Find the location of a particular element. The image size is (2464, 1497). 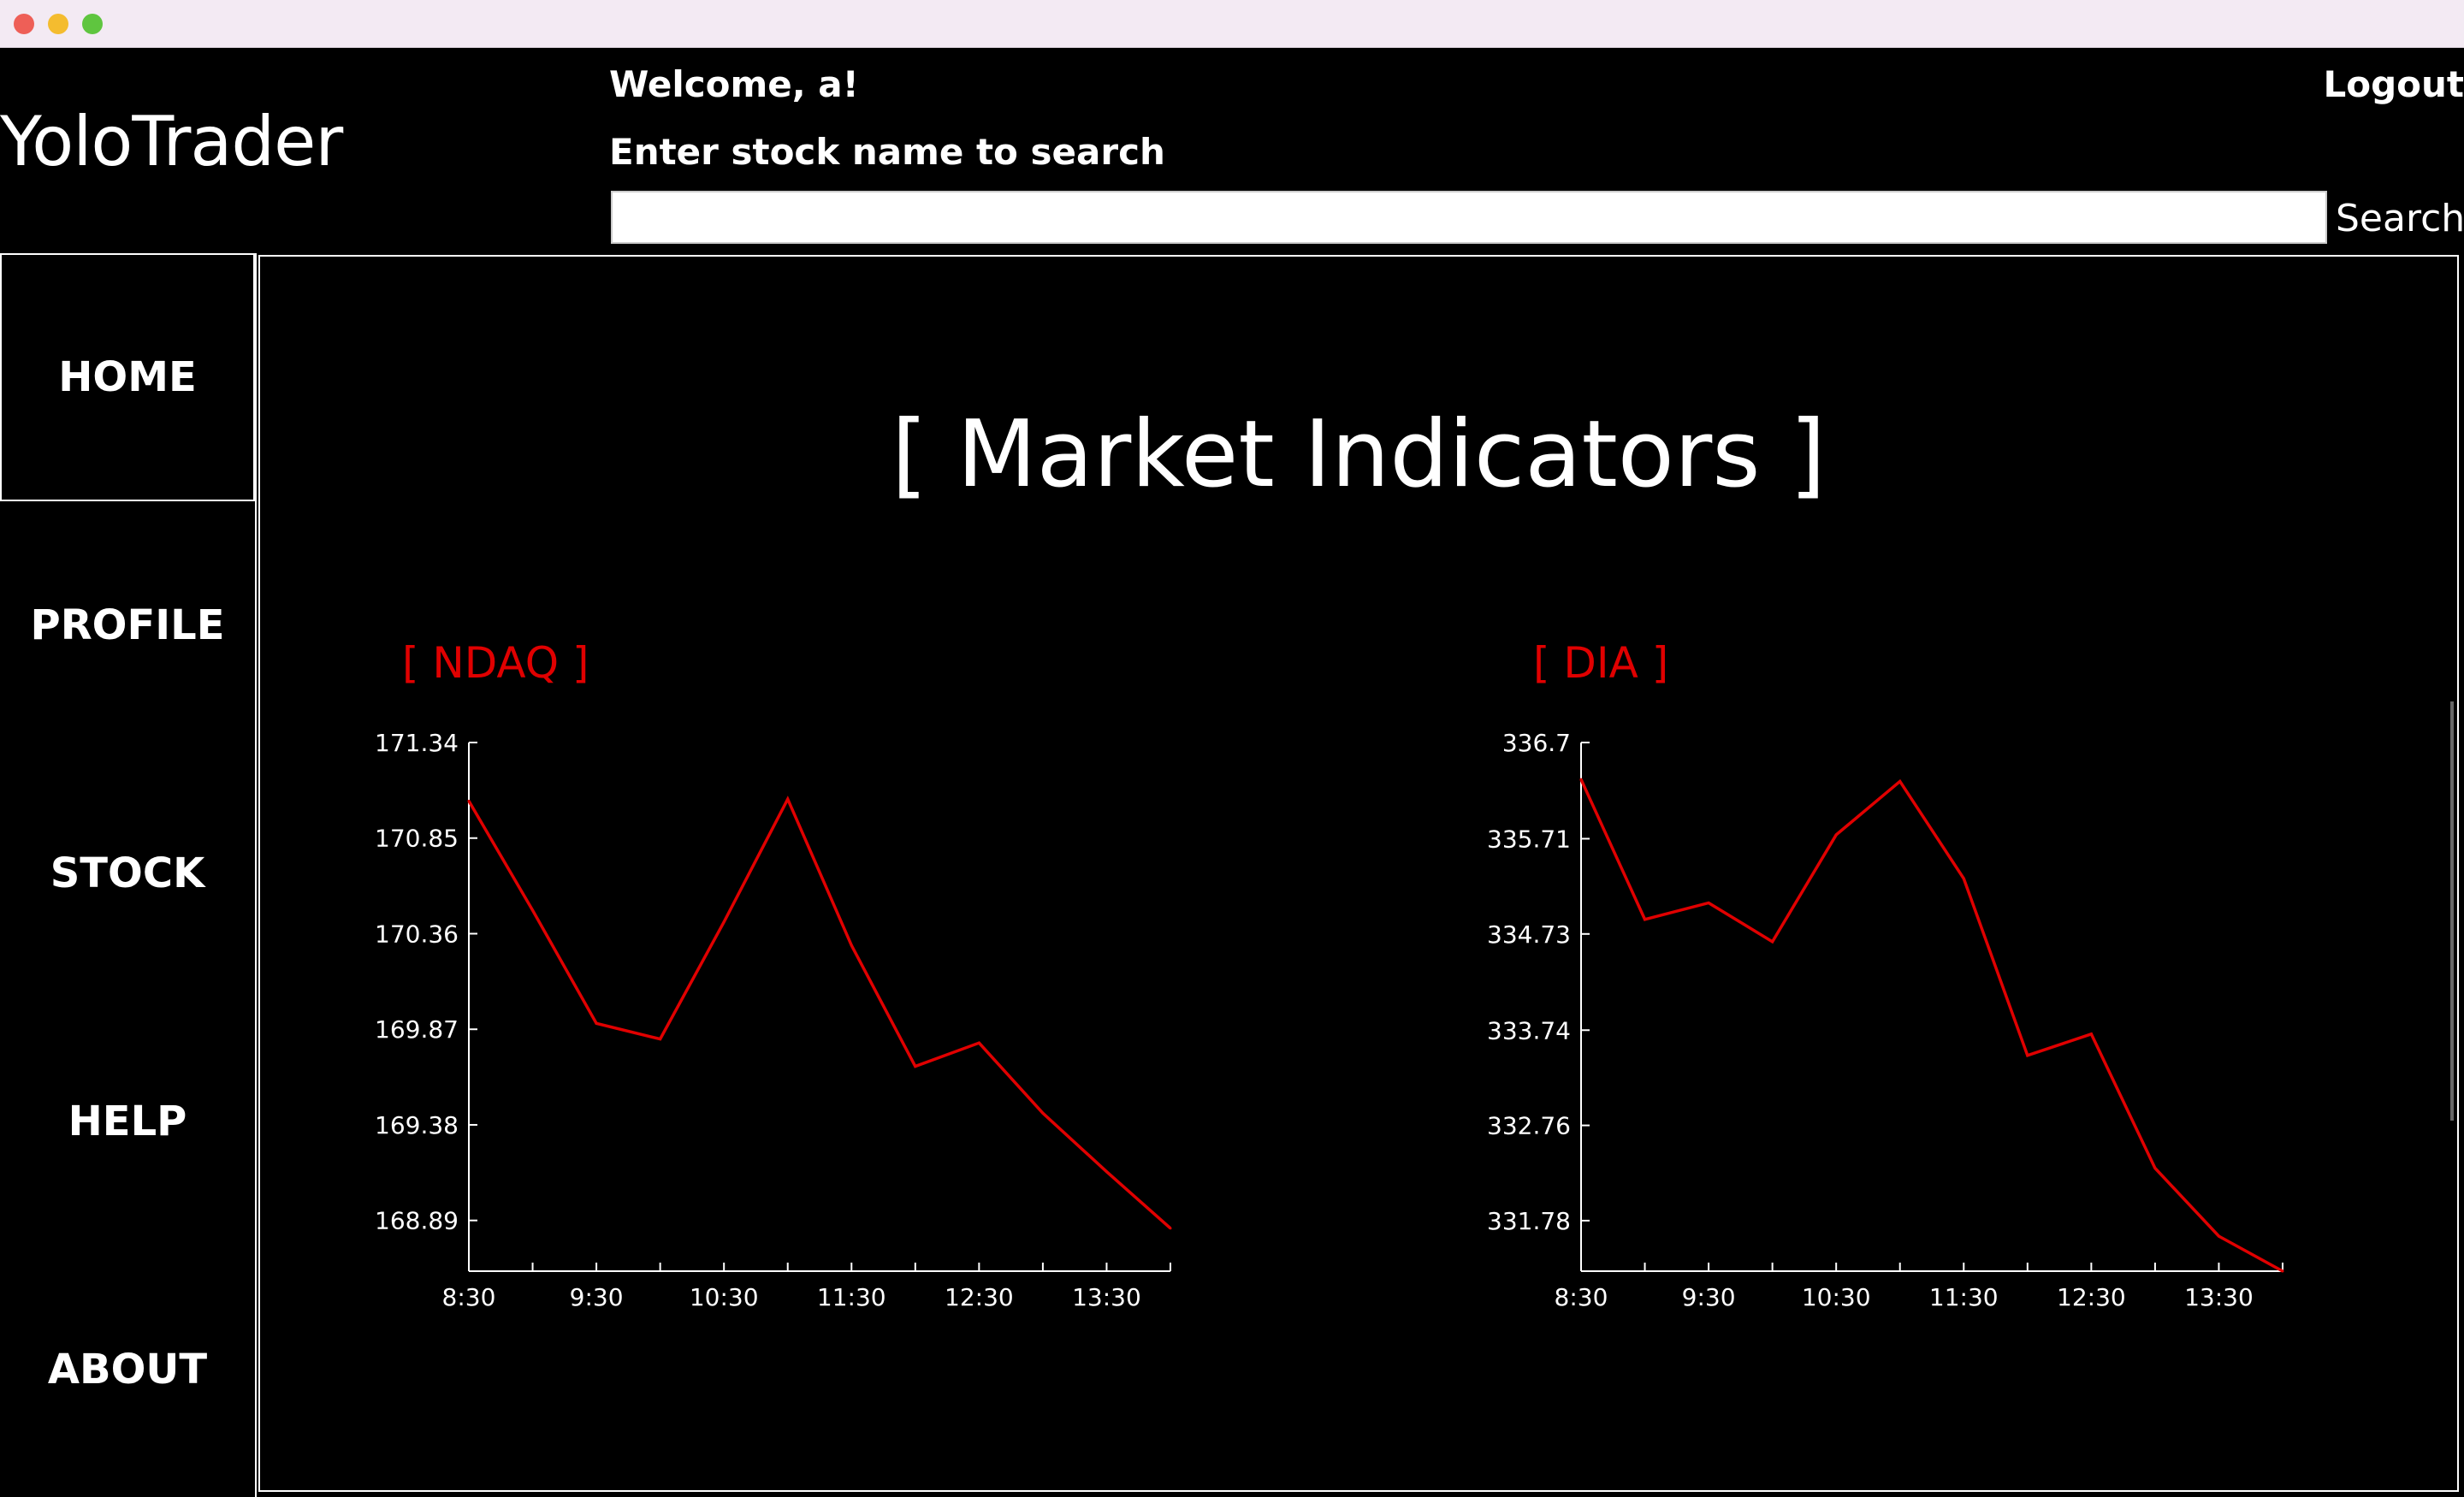

close-window-button is located at coordinates (24, 24).